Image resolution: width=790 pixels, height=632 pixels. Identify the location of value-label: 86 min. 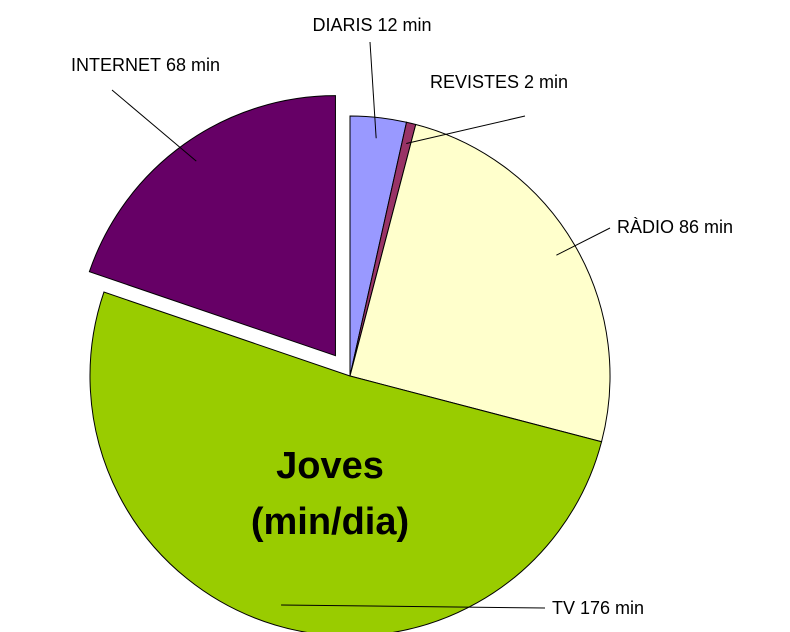
(706, 227).